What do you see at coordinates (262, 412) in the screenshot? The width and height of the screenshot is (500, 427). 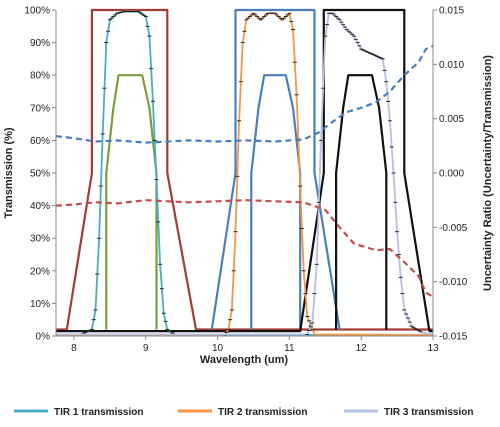 I see `legend-label-tir-2-transmission: TIR 2 transmission` at bounding box center [262, 412].